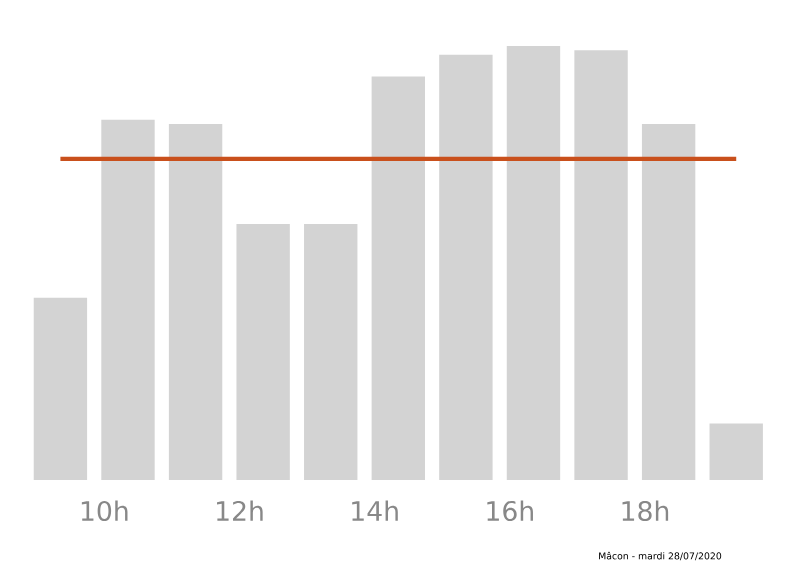 Image resolution: width=800 pixels, height=572 pixels. Describe the element at coordinates (510, 511) in the screenshot. I see `x-tick-label: 16h` at that location.